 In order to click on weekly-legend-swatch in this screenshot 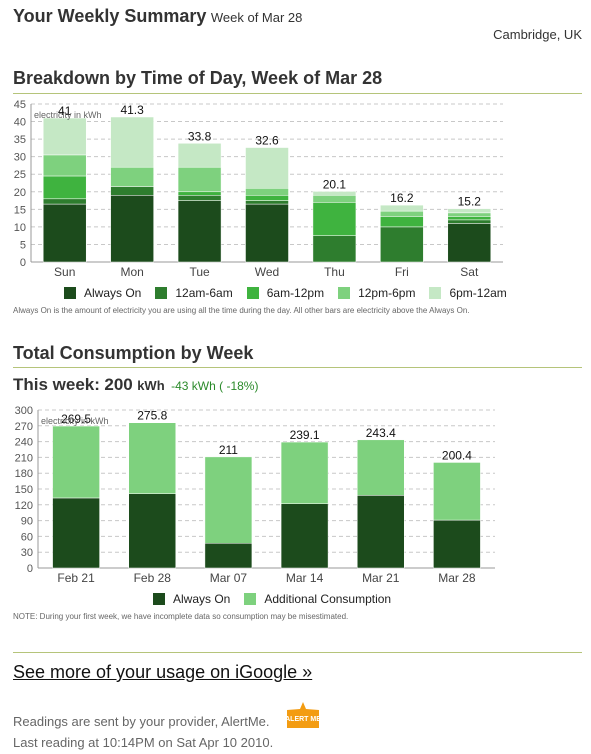, I will do `click(250, 599)`.